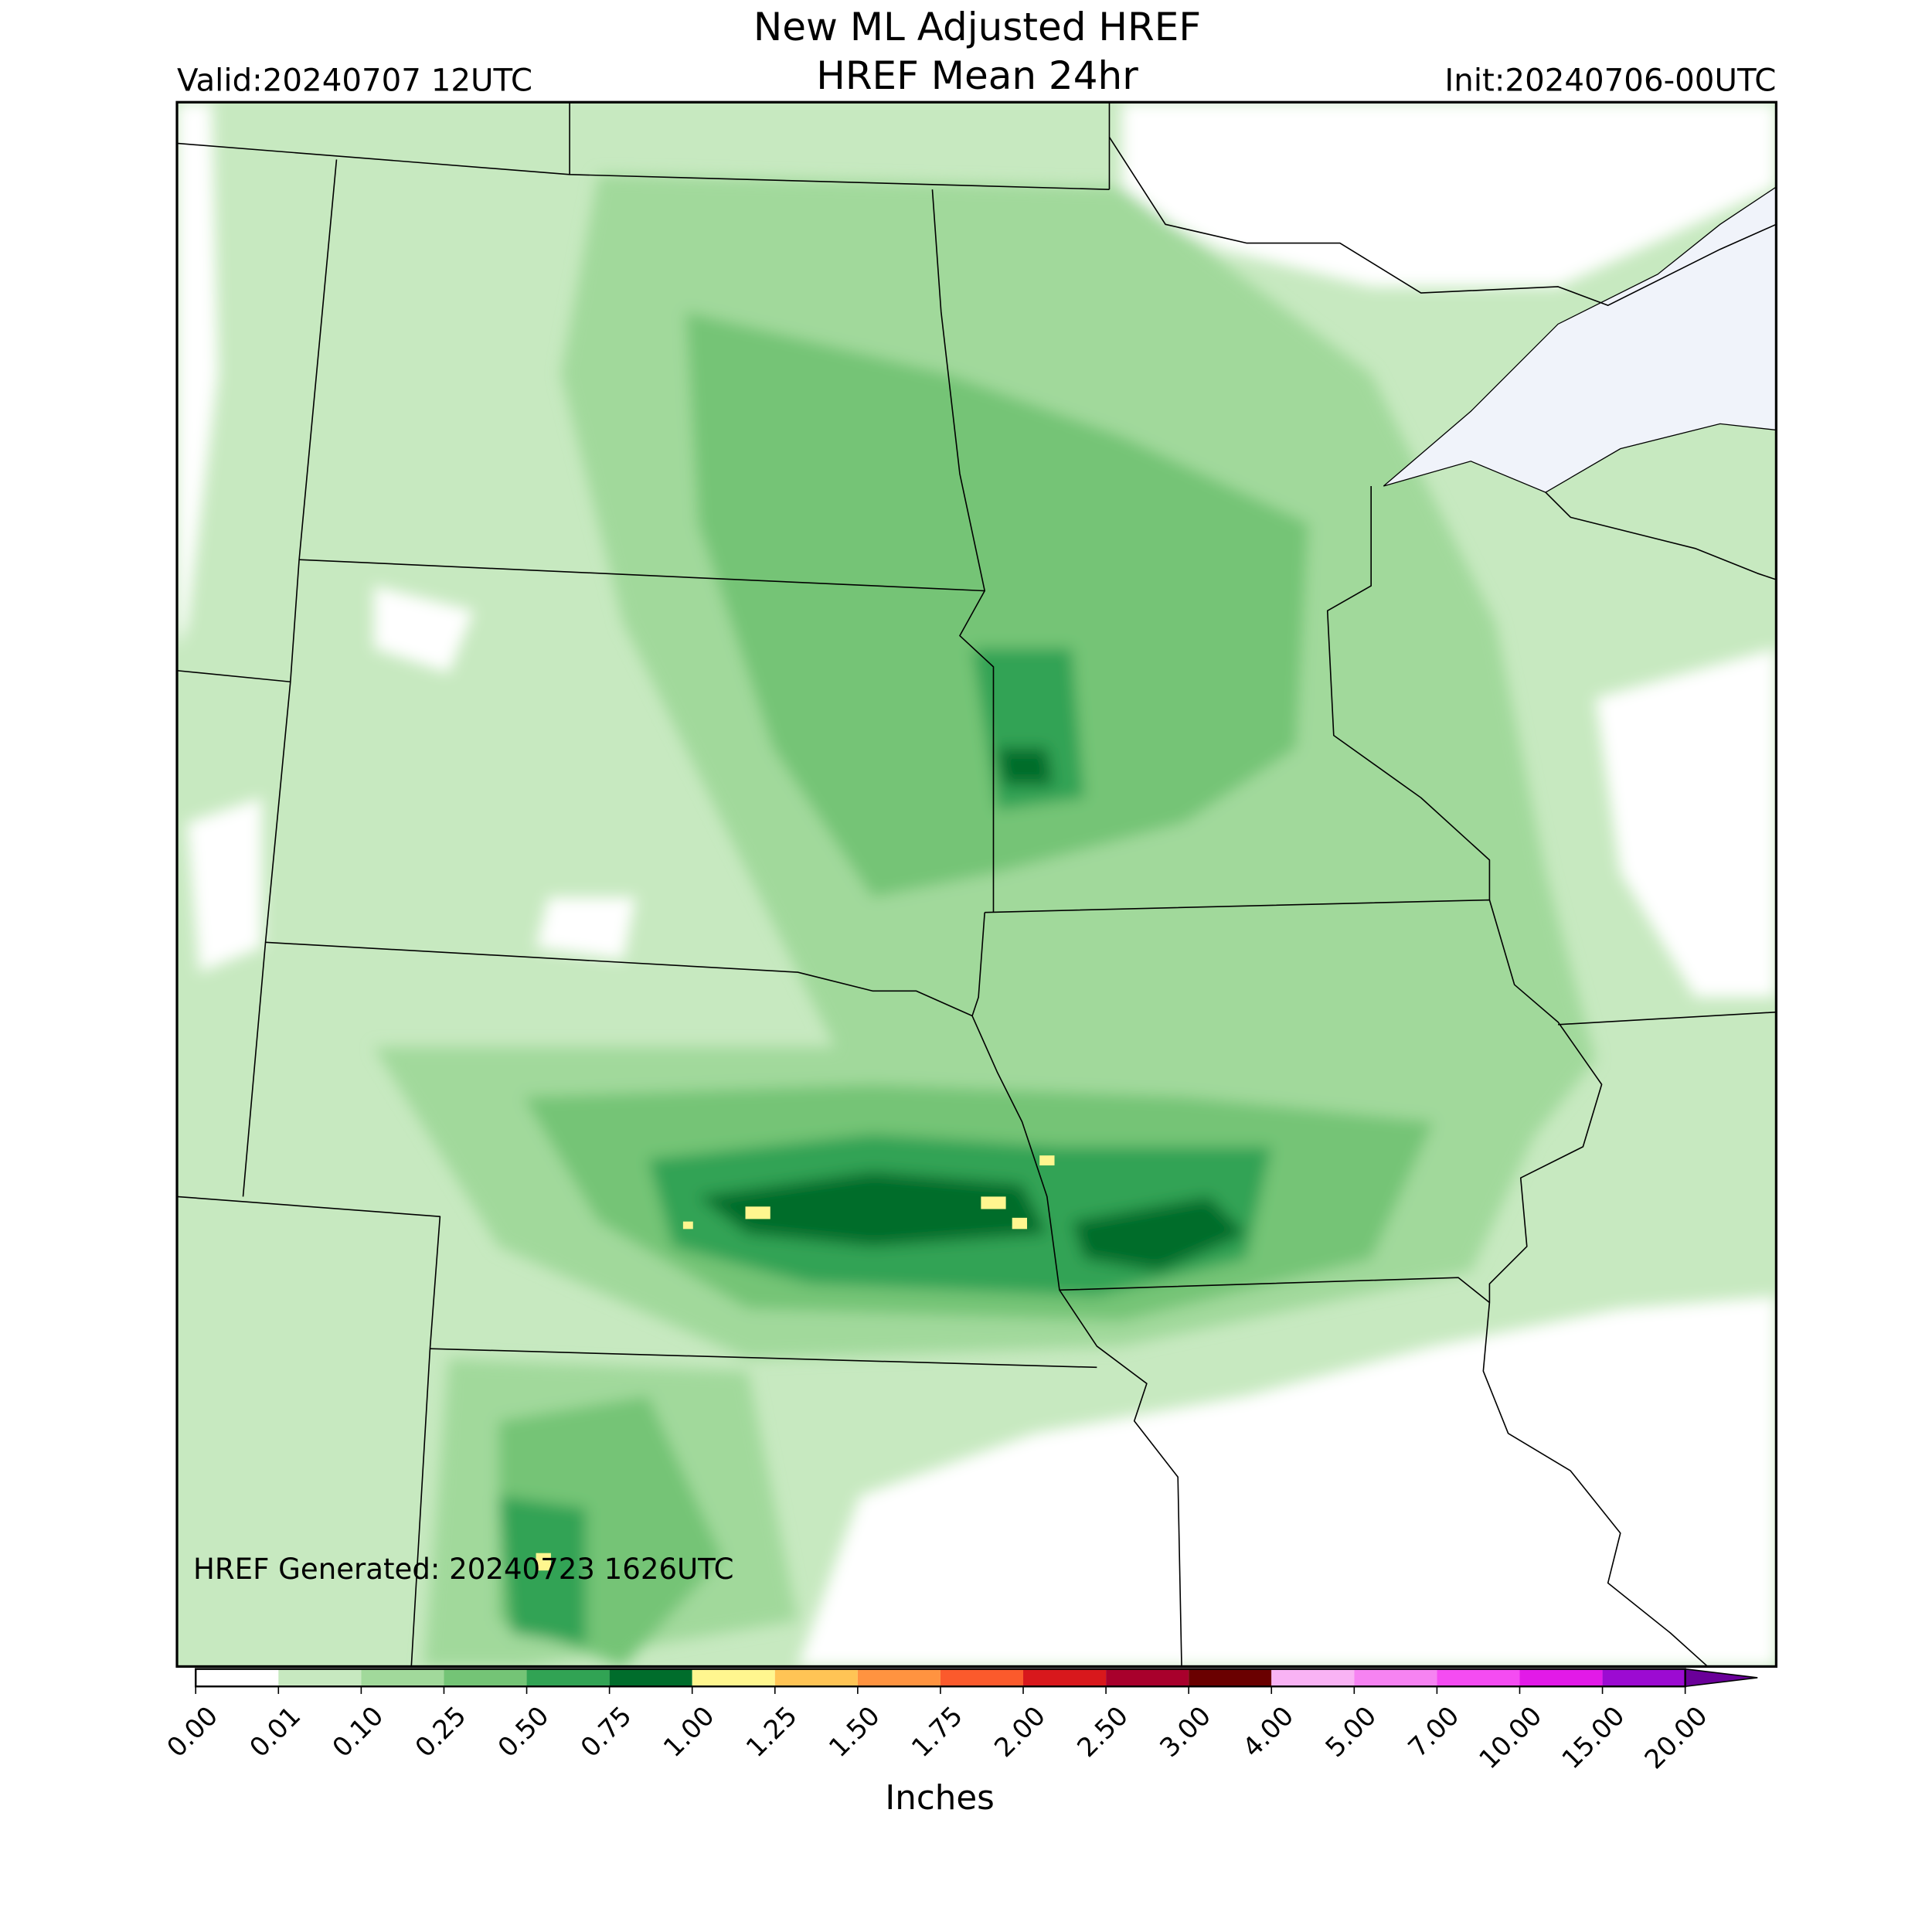  What do you see at coordinates (1434, 1731) in the screenshot?
I see `colorbar-tick-label: 7.00` at bounding box center [1434, 1731].